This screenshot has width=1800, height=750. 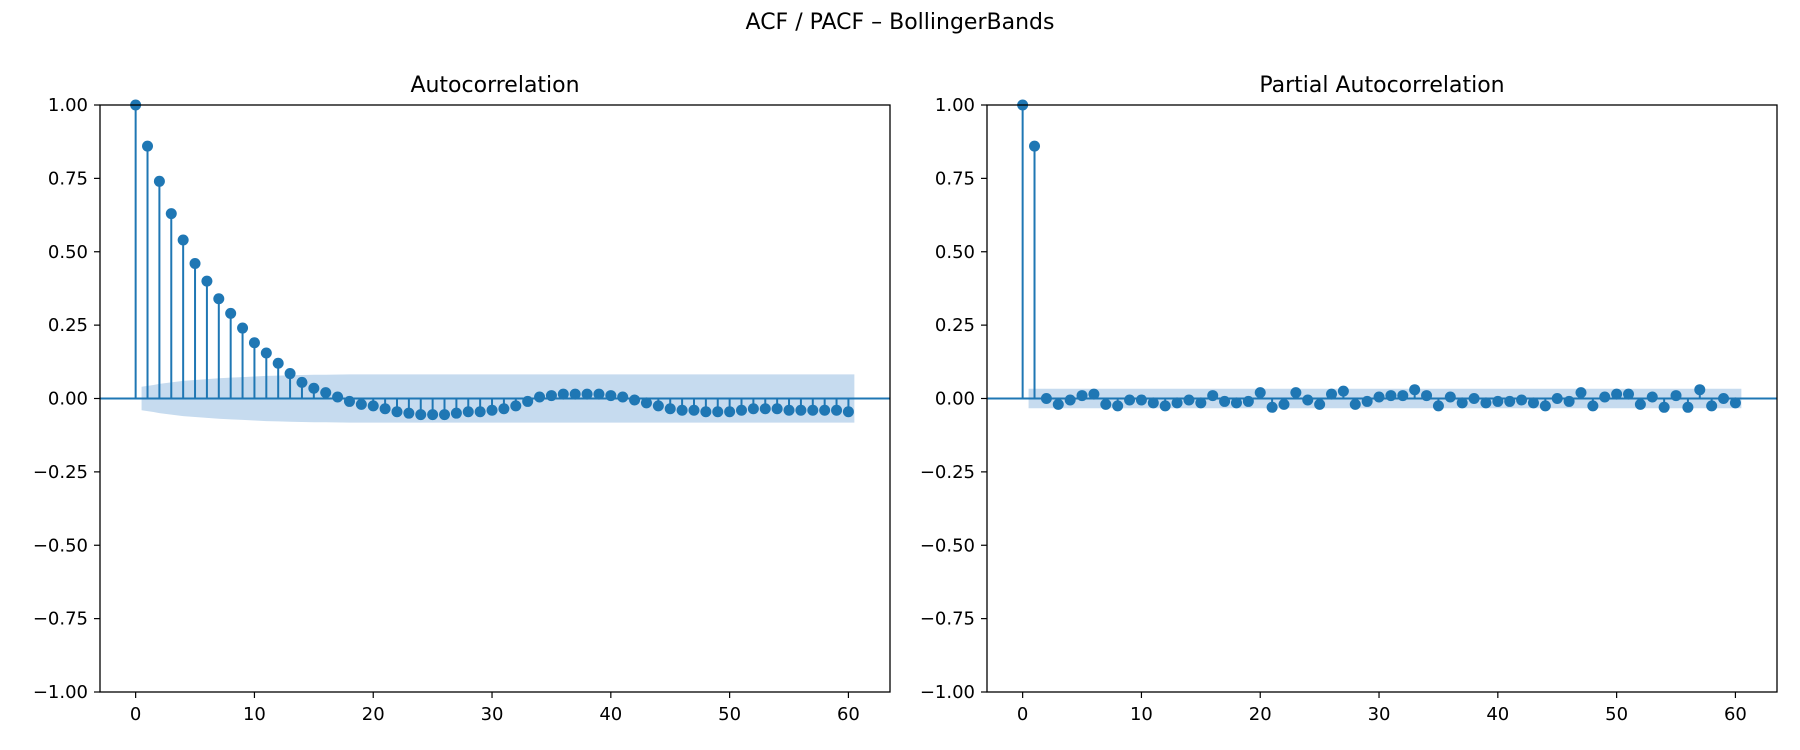 I want to click on pacf-xtick-label: 20, so click(x=1260, y=714).